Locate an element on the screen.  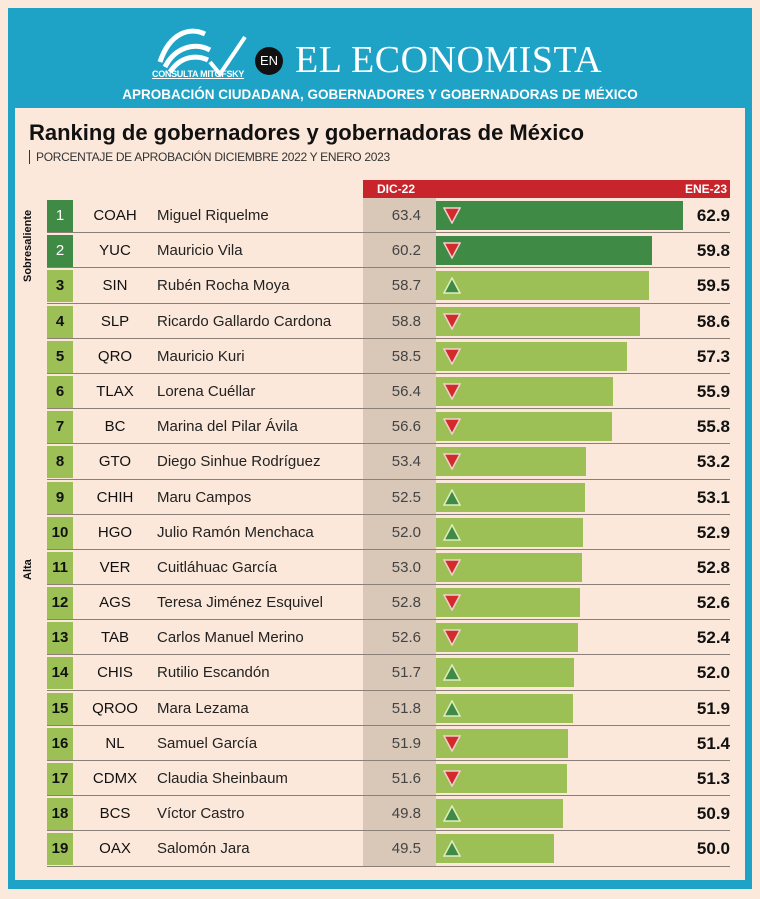
rank: 14 is located at coordinates (60, 673).